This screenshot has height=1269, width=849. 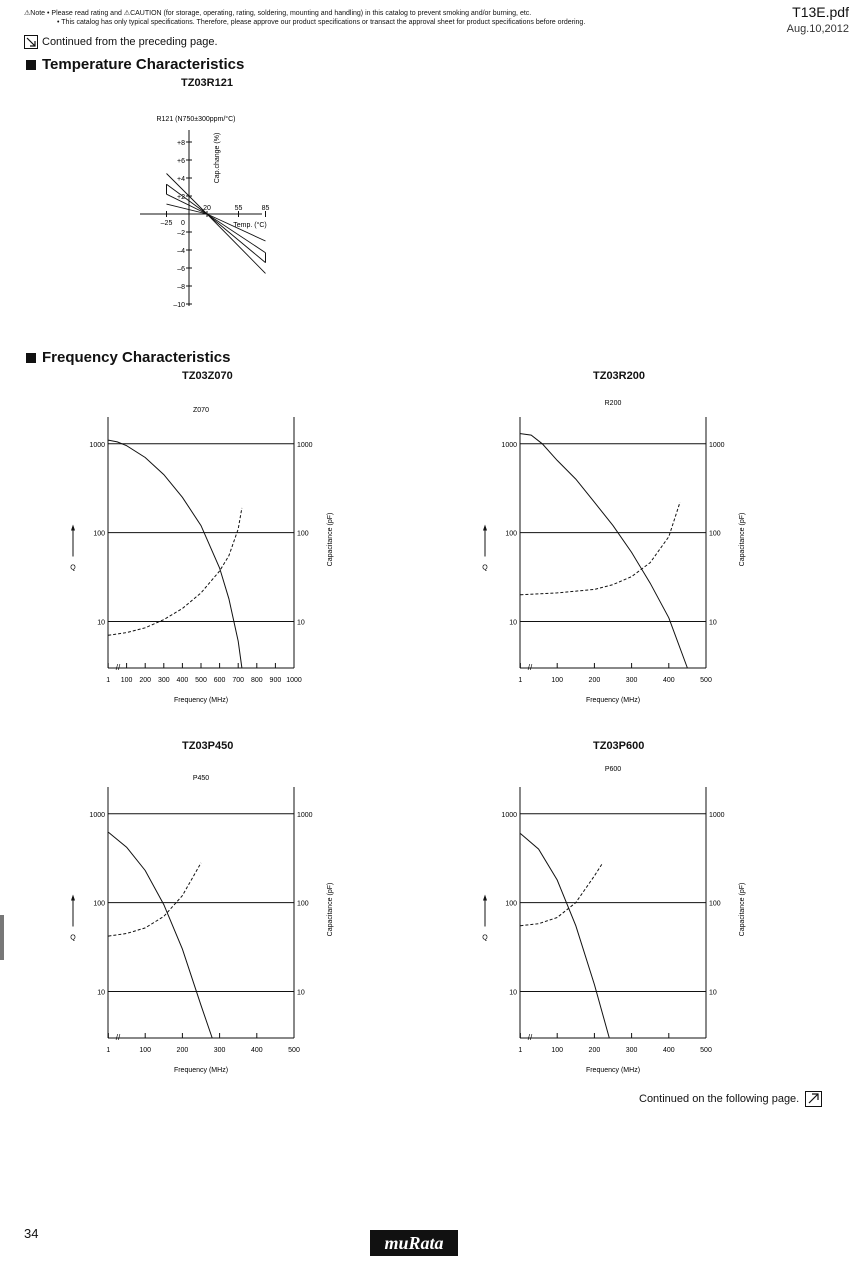 What do you see at coordinates (208, 746) in the screenshot?
I see `chart-title-tz03p450: TZ03P450` at bounding box center [208, 746].